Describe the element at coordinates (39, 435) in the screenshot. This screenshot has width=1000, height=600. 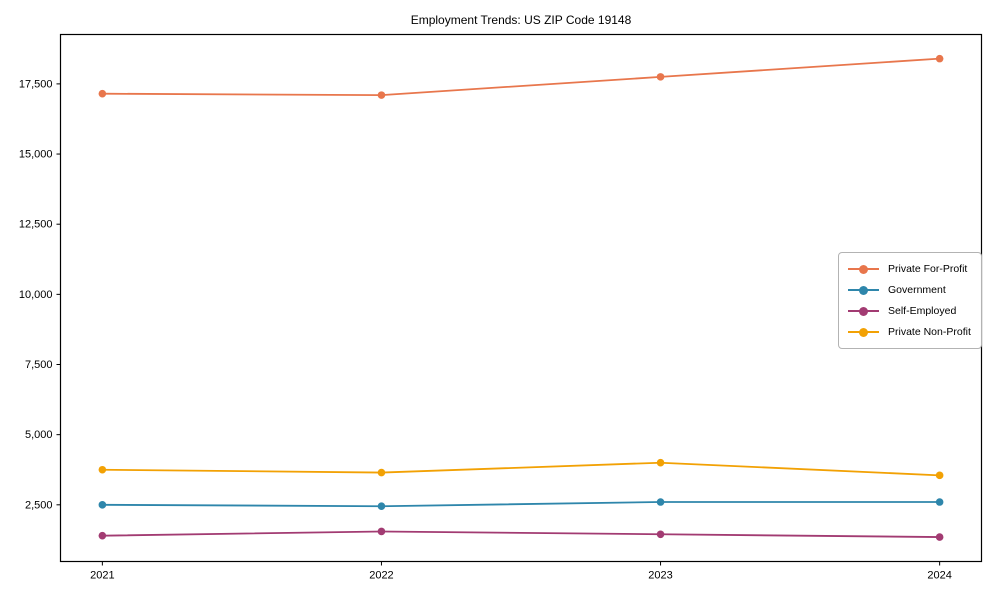
I see `y-tick-label: 5,000` at that location.